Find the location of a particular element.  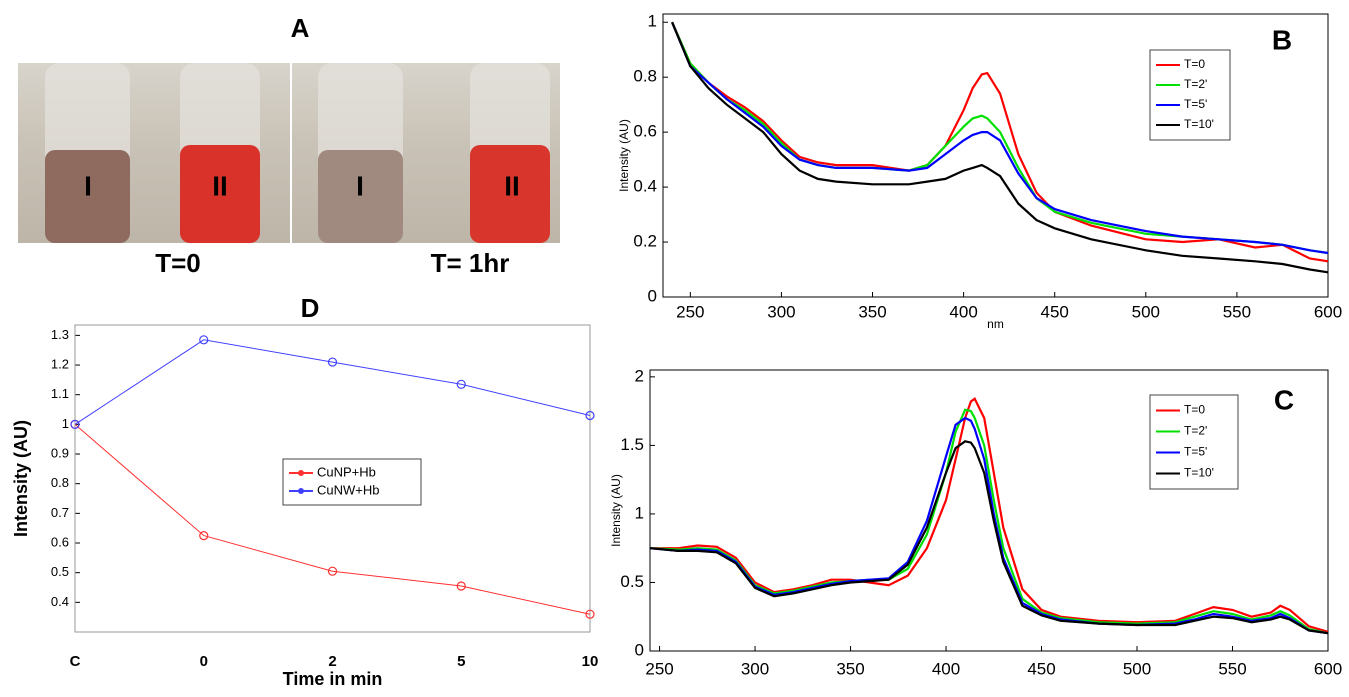

photo-caption: T=0 is located at coordinates (178, 263).